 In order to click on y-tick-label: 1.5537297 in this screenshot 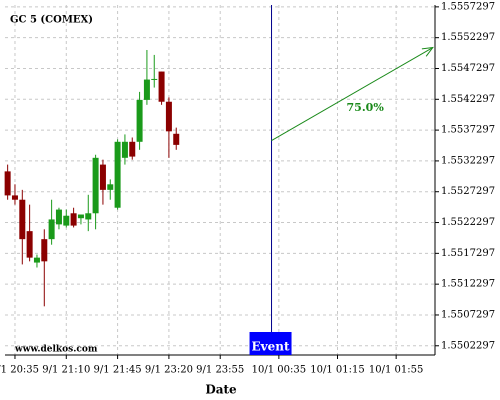, I will do `click(468, 130)`.